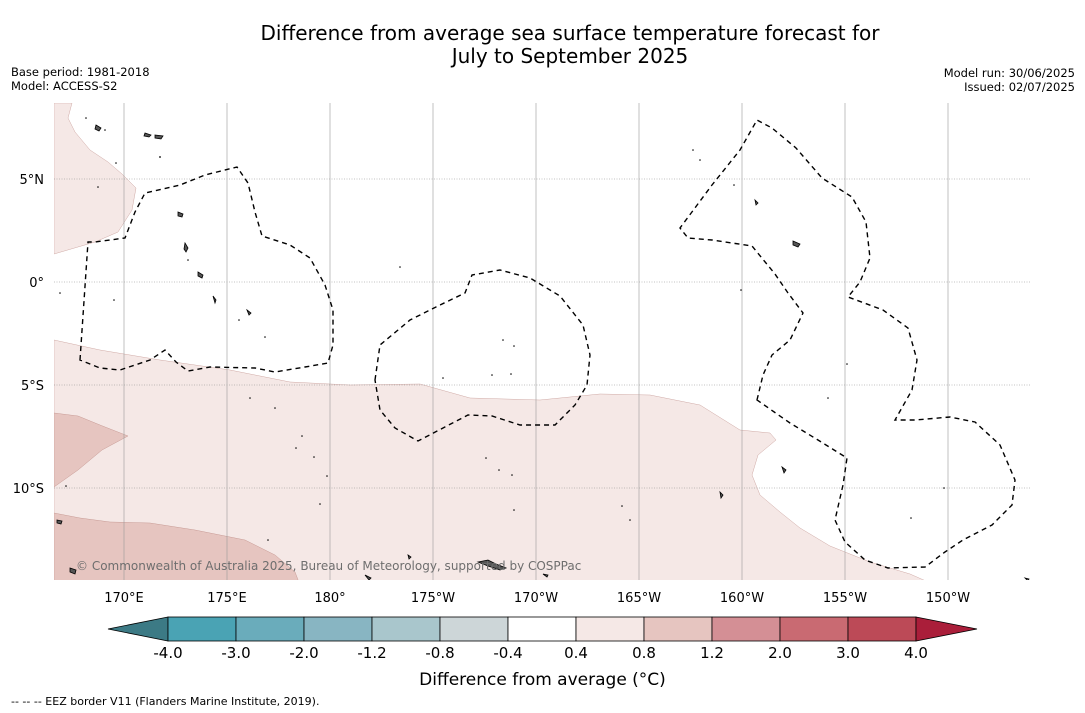 Image resolution: width=1085 pixels, height=713 pixels. I want to click on model-name: Model: ACCESS-S2, so click(64, 86).